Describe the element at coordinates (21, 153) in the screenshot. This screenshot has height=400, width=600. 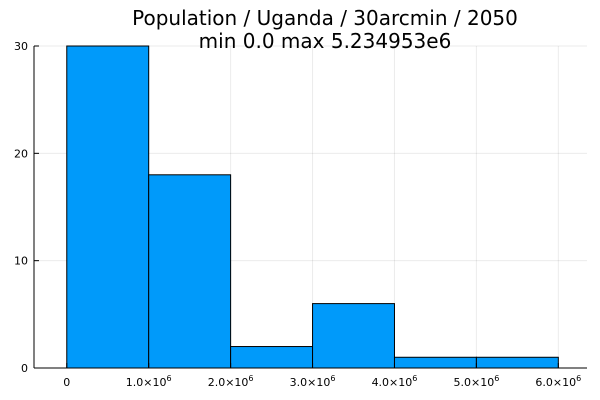
I see `y-tick-label: 20` at that location.